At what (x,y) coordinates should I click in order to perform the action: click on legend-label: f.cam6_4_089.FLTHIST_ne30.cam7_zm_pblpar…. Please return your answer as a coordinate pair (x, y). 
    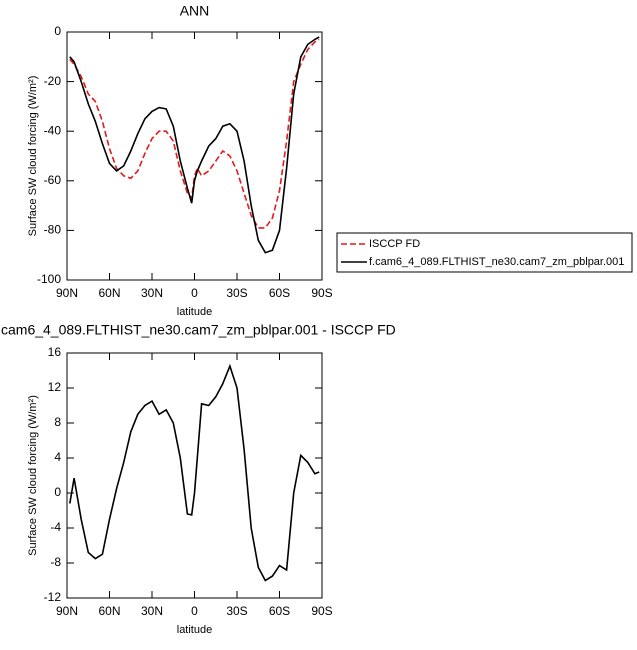
    Looking at the image, I should click on (496, 262).